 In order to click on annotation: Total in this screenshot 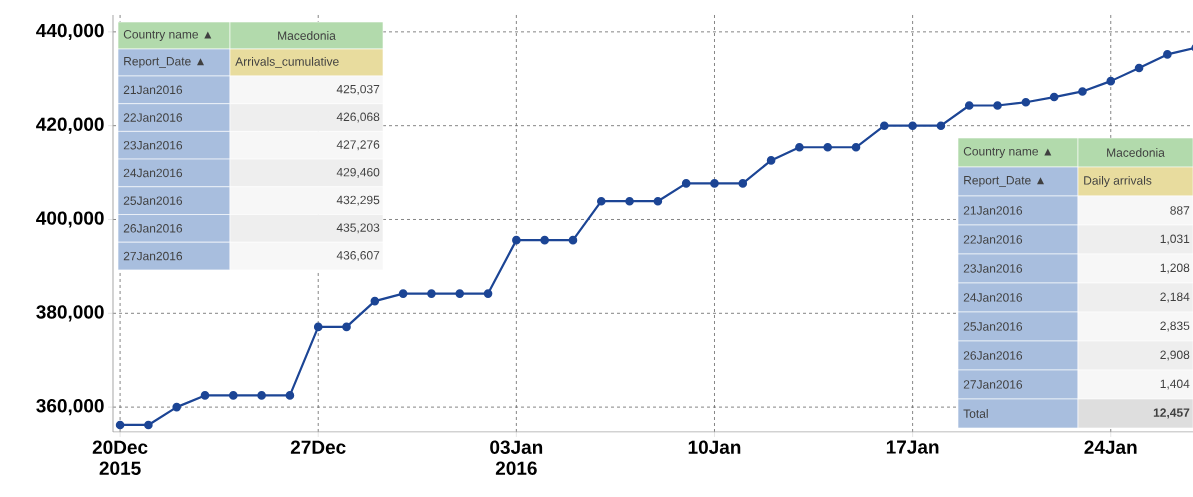, I will do `click(975, 413)`.